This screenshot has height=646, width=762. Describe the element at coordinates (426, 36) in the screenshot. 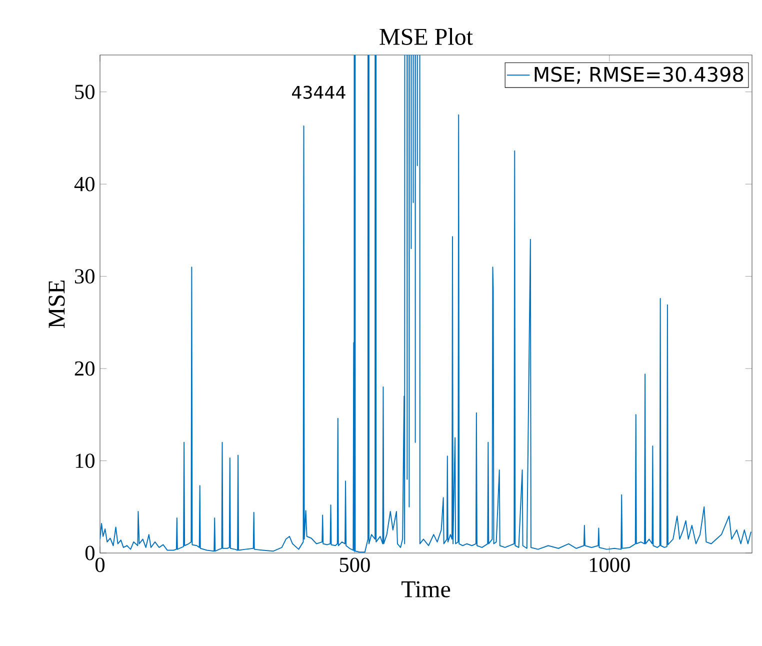

I see `chart-title: MSE Plot` at that location.